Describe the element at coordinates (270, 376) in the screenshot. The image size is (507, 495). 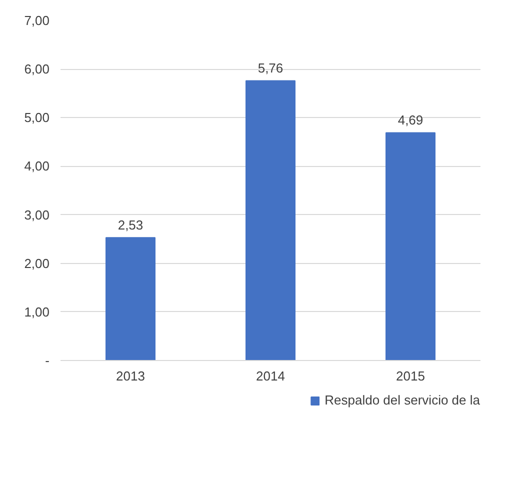
I see `x-tick-label: 2014` at that location.